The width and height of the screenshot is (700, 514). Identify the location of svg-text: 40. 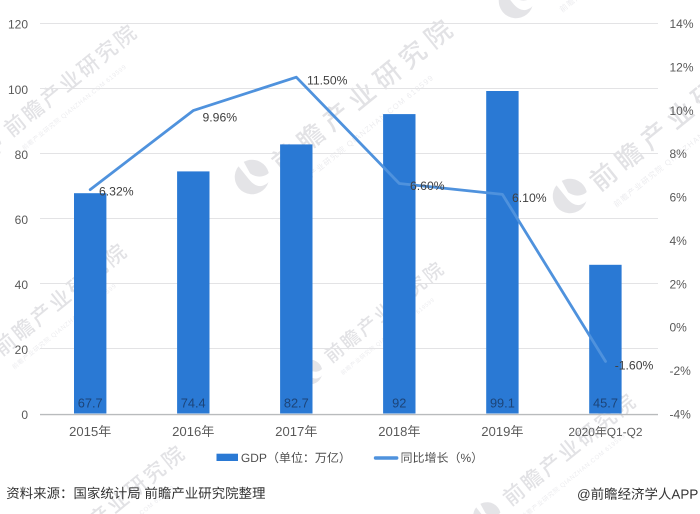
(22, 285).